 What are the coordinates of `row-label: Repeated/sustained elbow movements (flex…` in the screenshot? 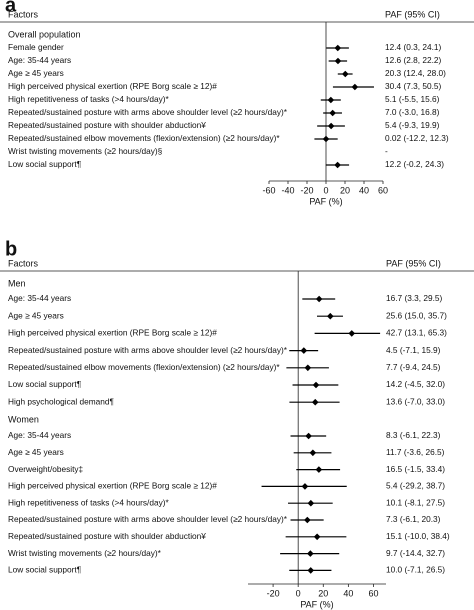 It's located at (144, 138).